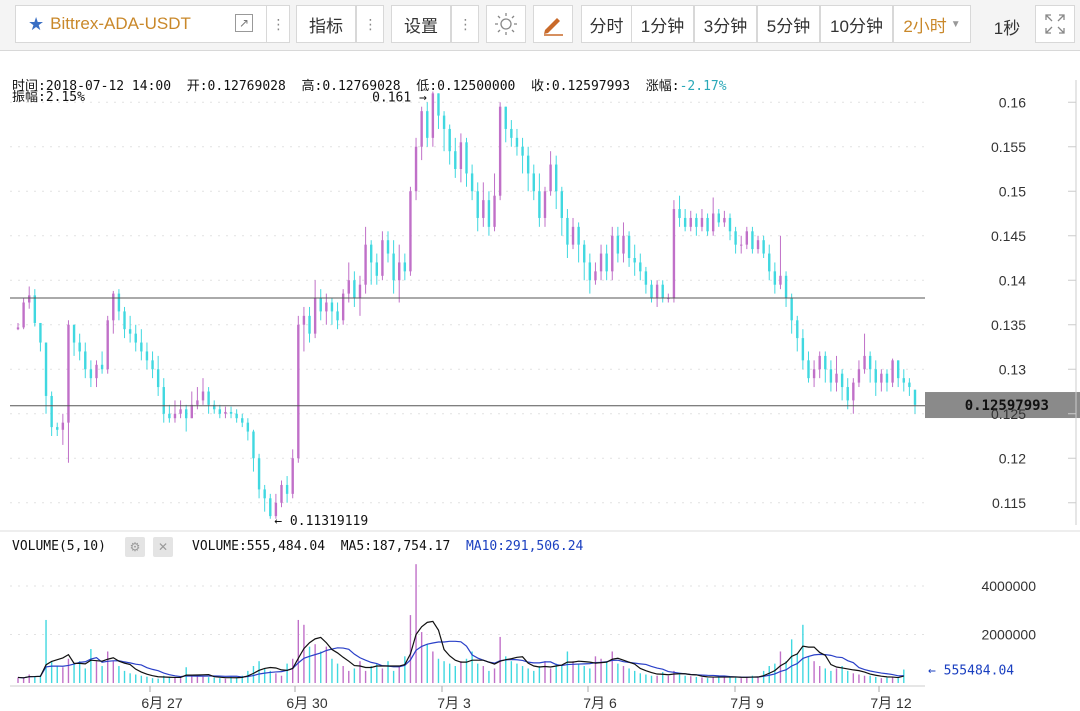  What do you see at coordinates (465, 24) in the screenshot?
I see `settings-menu-button: ⋮` at bounding box center [465, 24].